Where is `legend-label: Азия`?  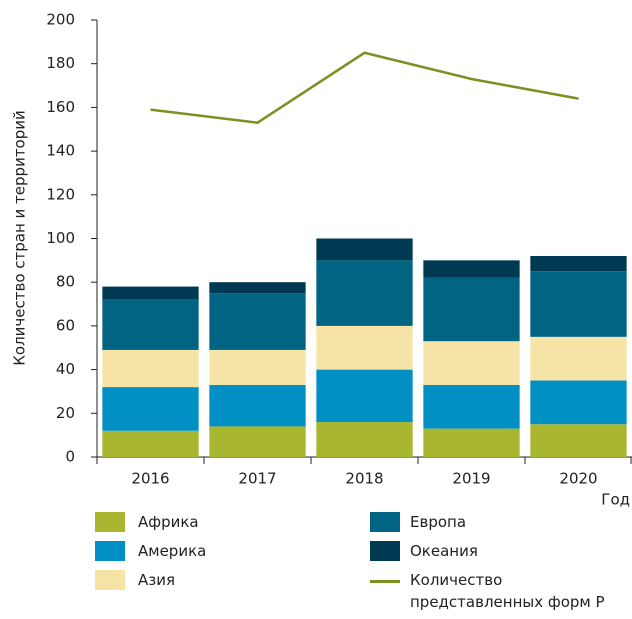 legend-label: Азия is located at coordinates (157, 580).